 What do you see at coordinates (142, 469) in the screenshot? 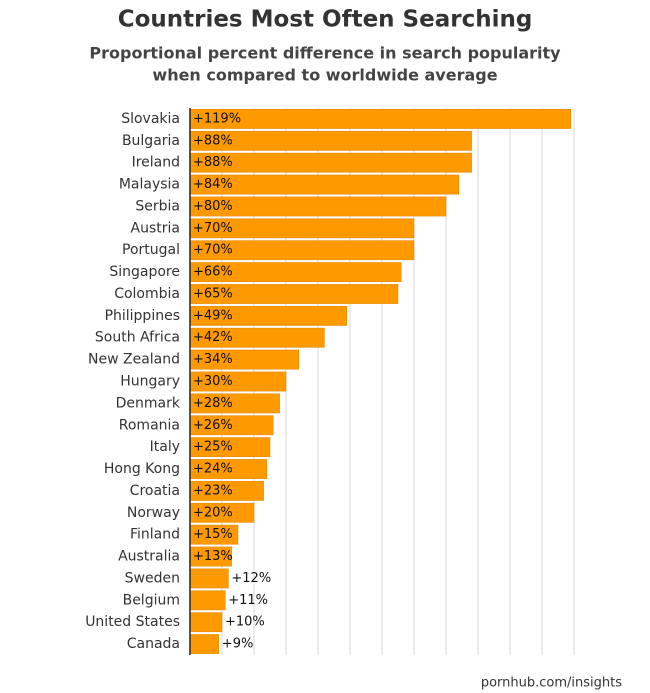
I see `y-tick-label: Hong Kong` at bounding box center [142, 469].